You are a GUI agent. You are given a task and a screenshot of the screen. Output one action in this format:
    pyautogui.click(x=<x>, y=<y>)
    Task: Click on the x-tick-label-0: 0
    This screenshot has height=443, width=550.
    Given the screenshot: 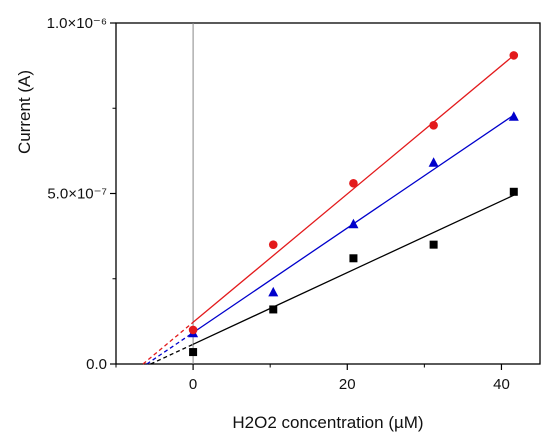 What is the action you would take?
    pyautogui.click(x=193, y=384)
    